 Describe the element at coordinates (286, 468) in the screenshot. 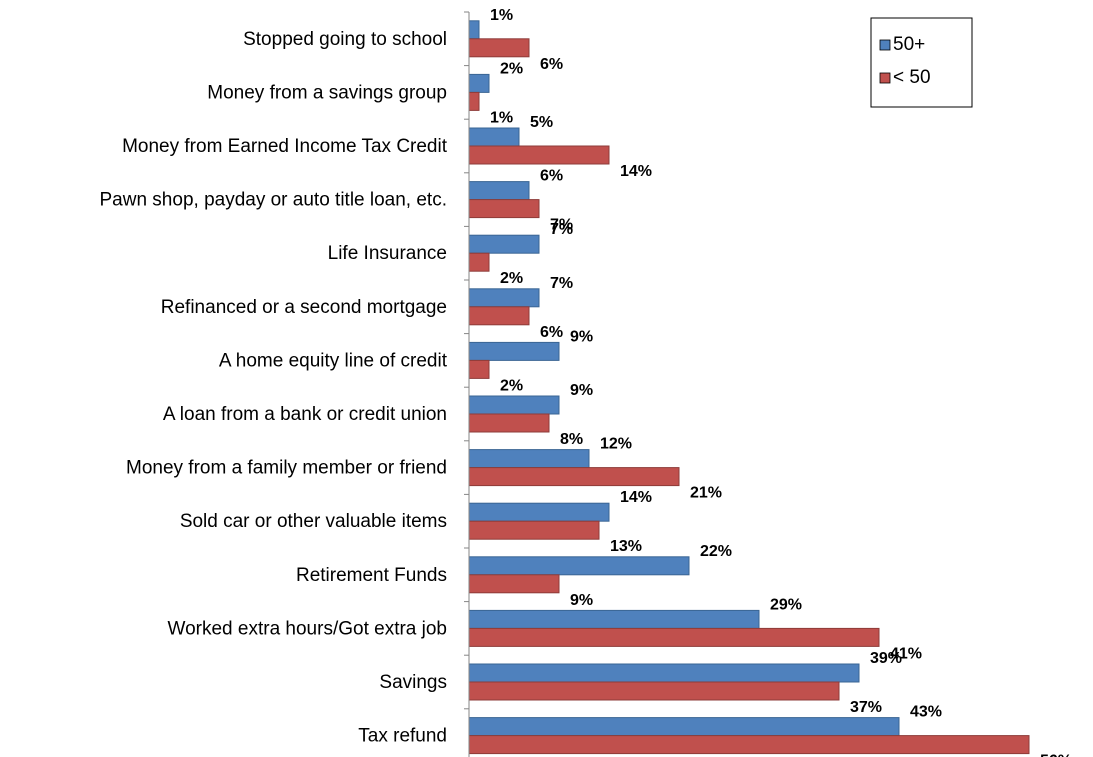

I see `category-label: Money from a family member or friend` at that location.